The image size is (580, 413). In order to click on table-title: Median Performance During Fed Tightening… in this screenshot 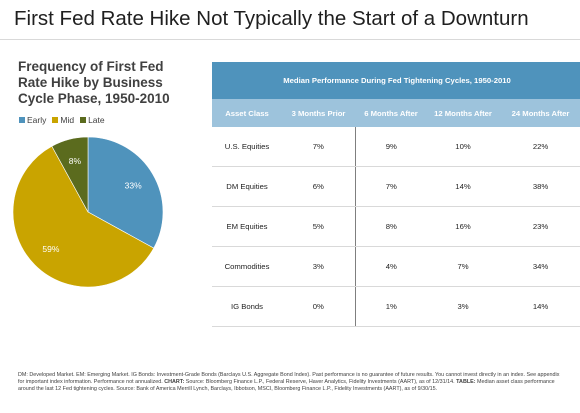, I will do `click(396, 80)`.